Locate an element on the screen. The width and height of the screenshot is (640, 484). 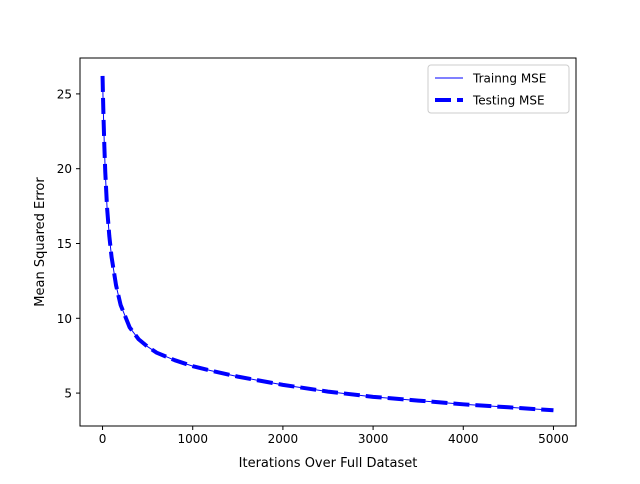
x-axis-ticks: 0 1000 2000 3000 4000 5000 is located at coordinates (334, 436).